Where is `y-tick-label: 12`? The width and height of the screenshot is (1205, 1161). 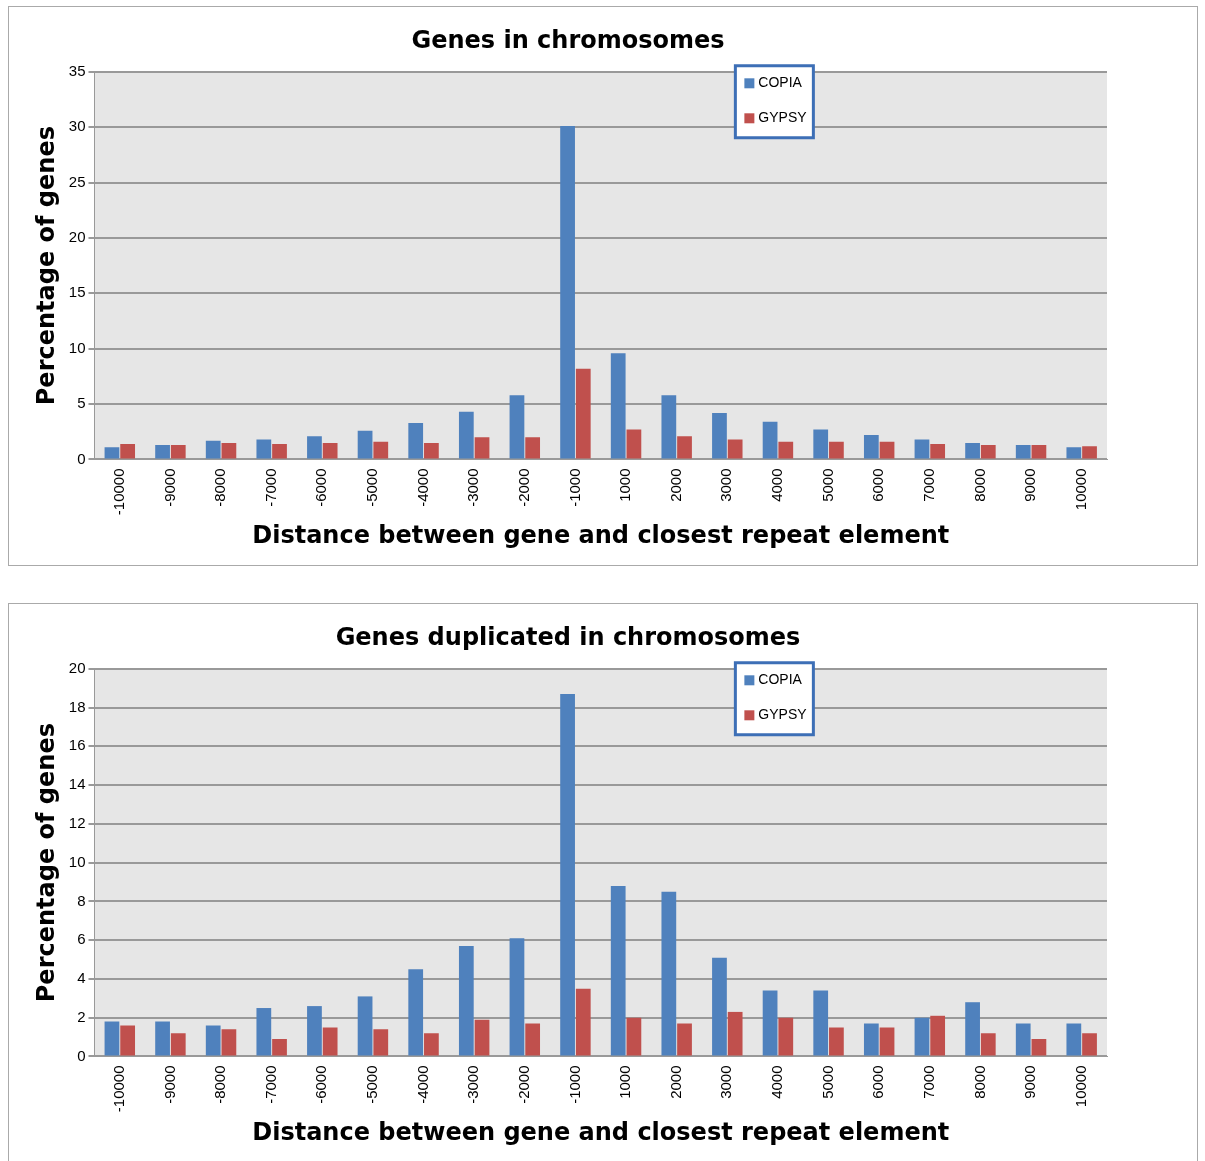 y-tick-label: 12 is located at coordinates (77, 823).